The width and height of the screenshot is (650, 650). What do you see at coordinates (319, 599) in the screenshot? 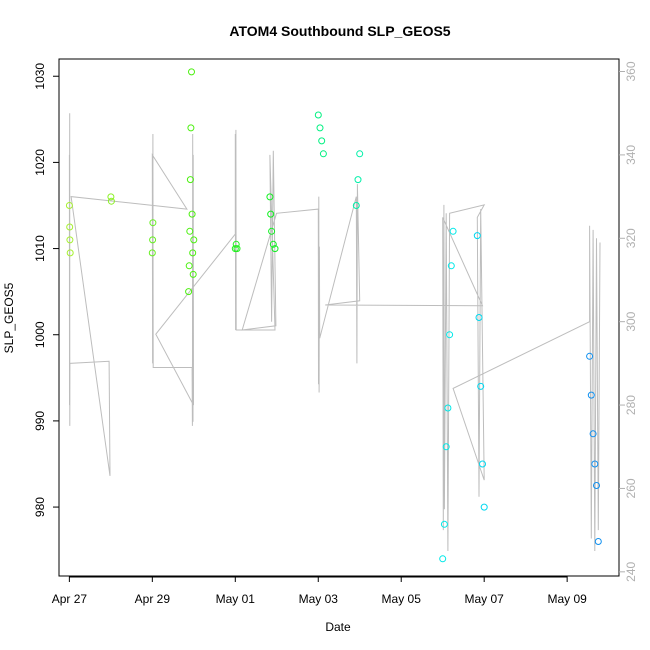
I see `x-tick-label: May 03` at bounding box center [319, 599].